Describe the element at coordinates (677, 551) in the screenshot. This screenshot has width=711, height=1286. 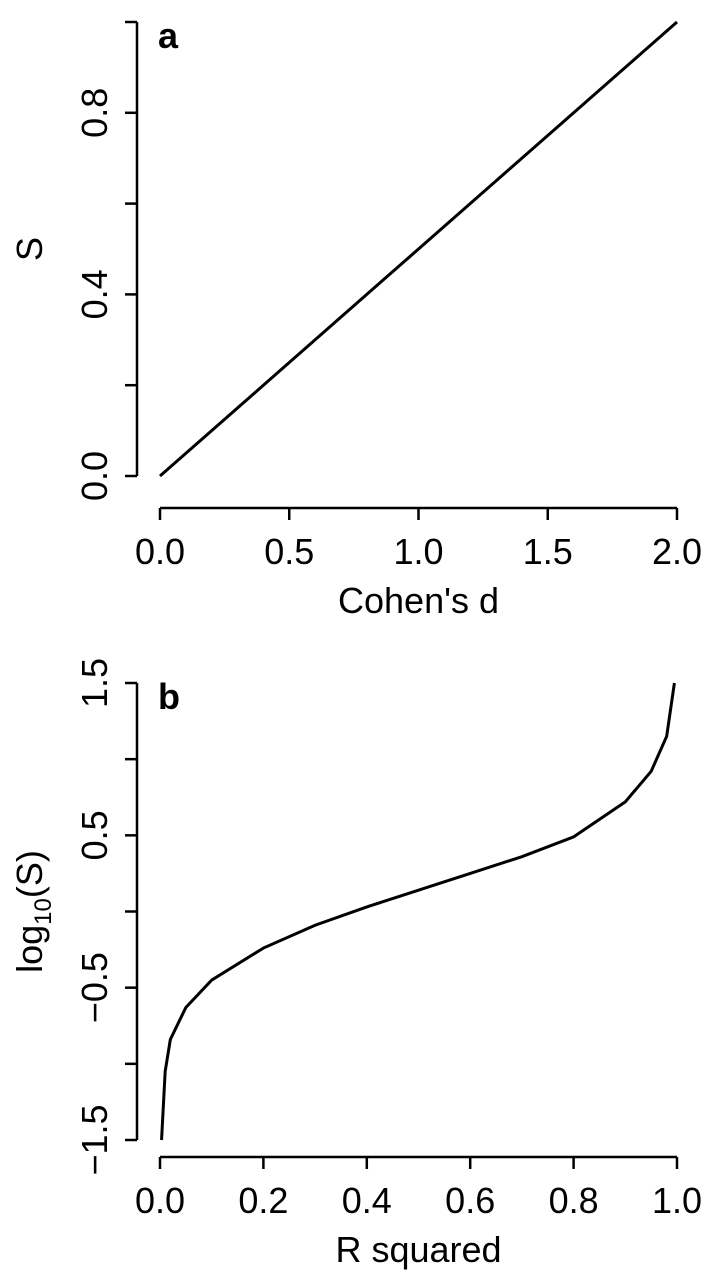
I see `x-tick-label: 2.0` at that location.